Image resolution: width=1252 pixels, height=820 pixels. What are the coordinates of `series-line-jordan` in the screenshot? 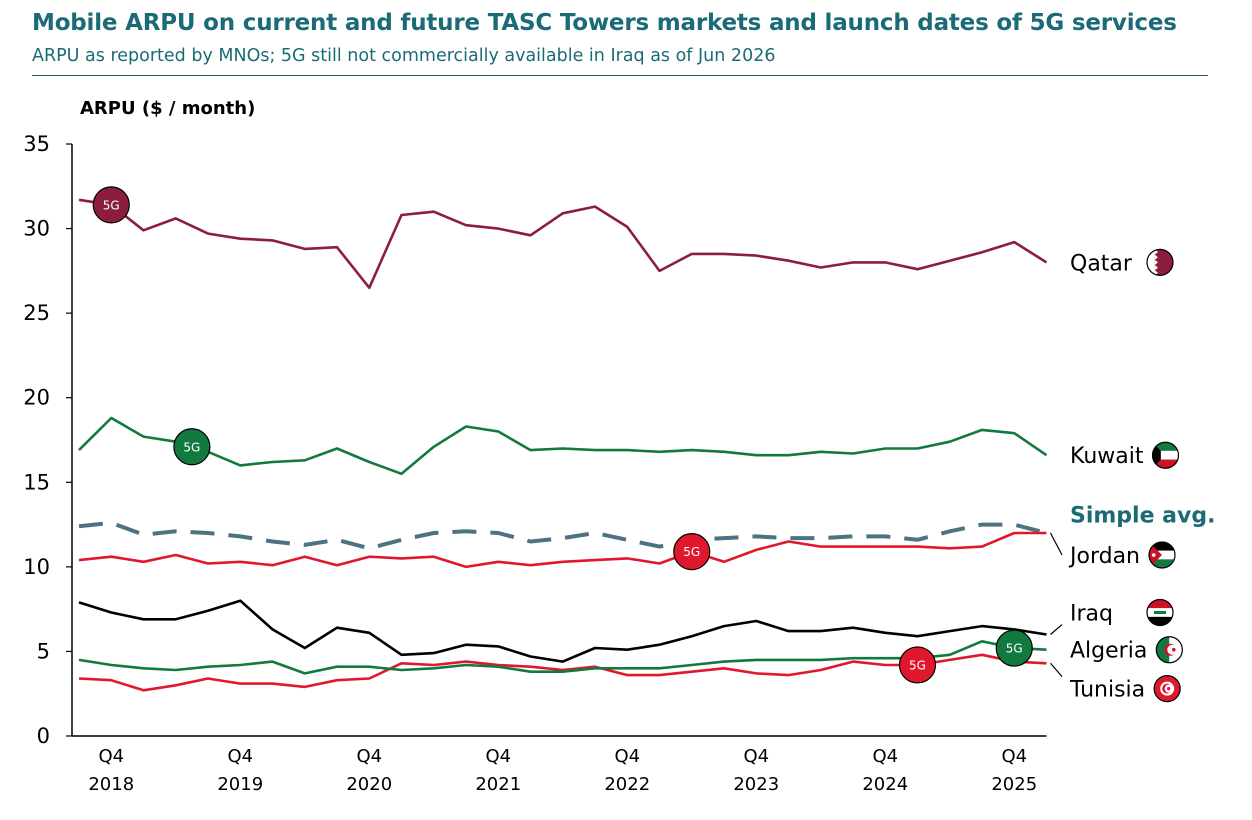 It's located at (562, 550).